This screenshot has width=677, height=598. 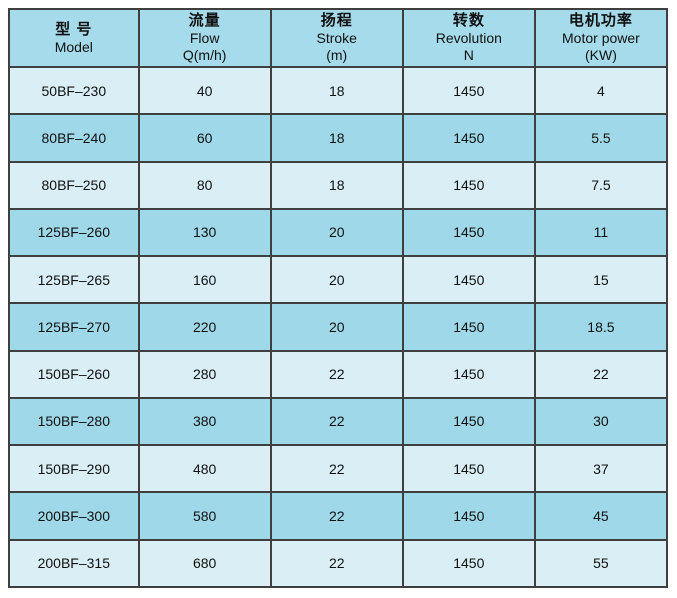 What do you see at coordinates (204, 374) in the screenshot?
I see `flow-cell: 280` at bounding box center [204, 374].